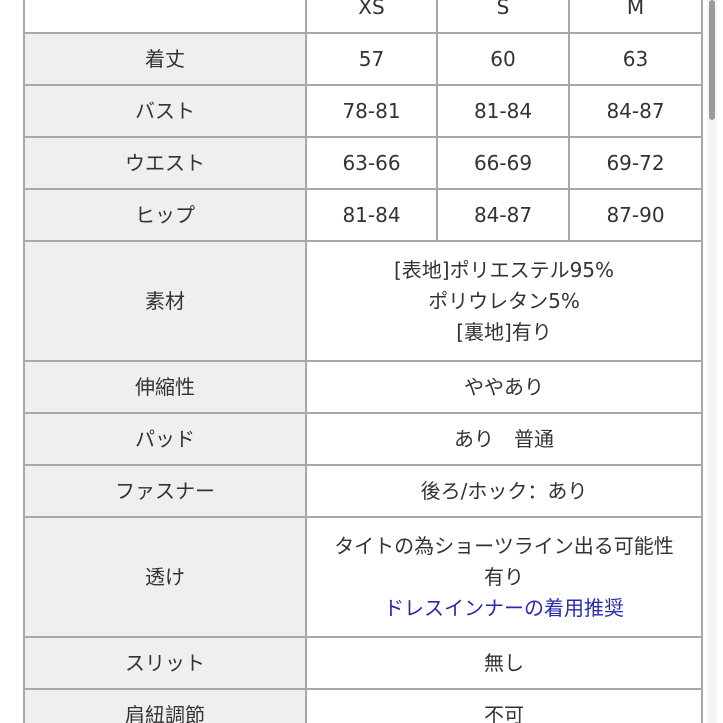 The image size is (723, 723). Describe the element at coordinates (165, 577) in the screenshot. I see `row-label: 透け` at that location.